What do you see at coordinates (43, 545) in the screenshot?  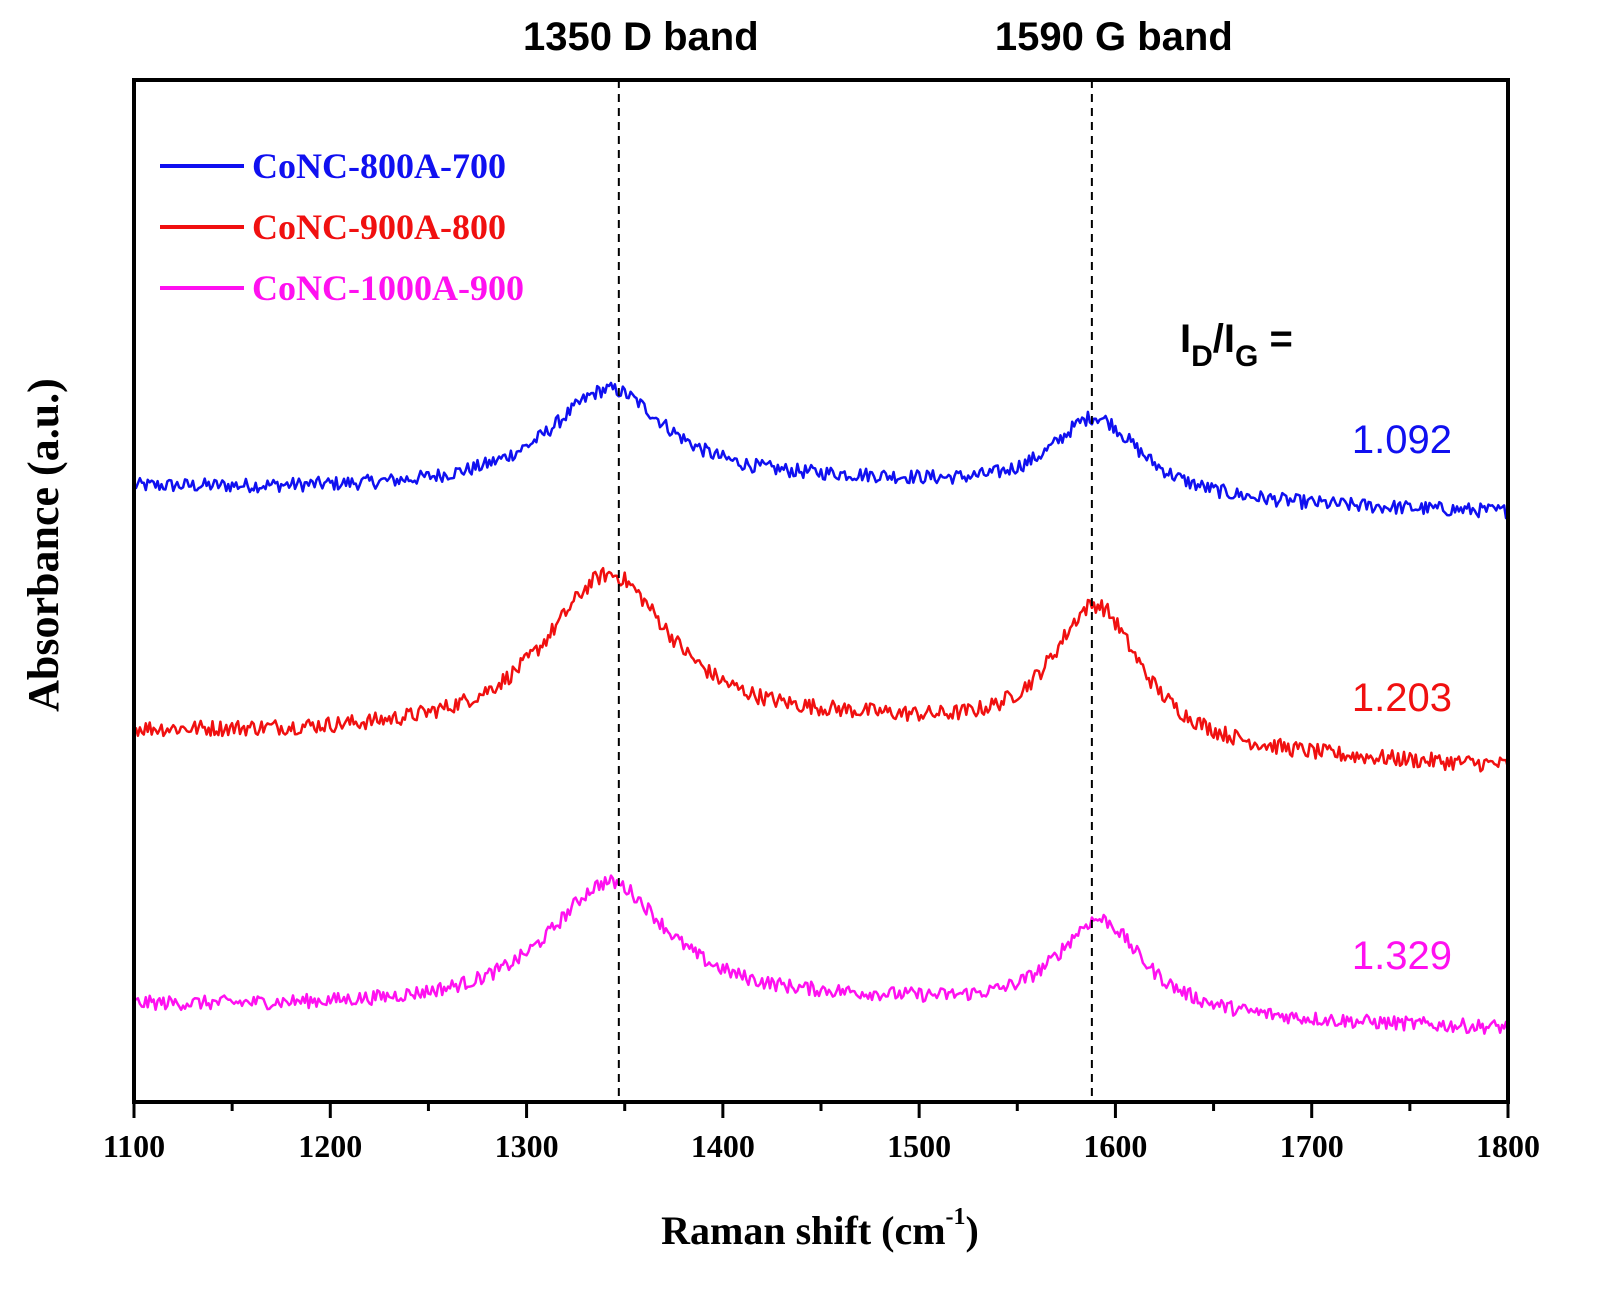 I see `y-axis-label: Absorbance (a.u.)` at bounding box center [43, 545].